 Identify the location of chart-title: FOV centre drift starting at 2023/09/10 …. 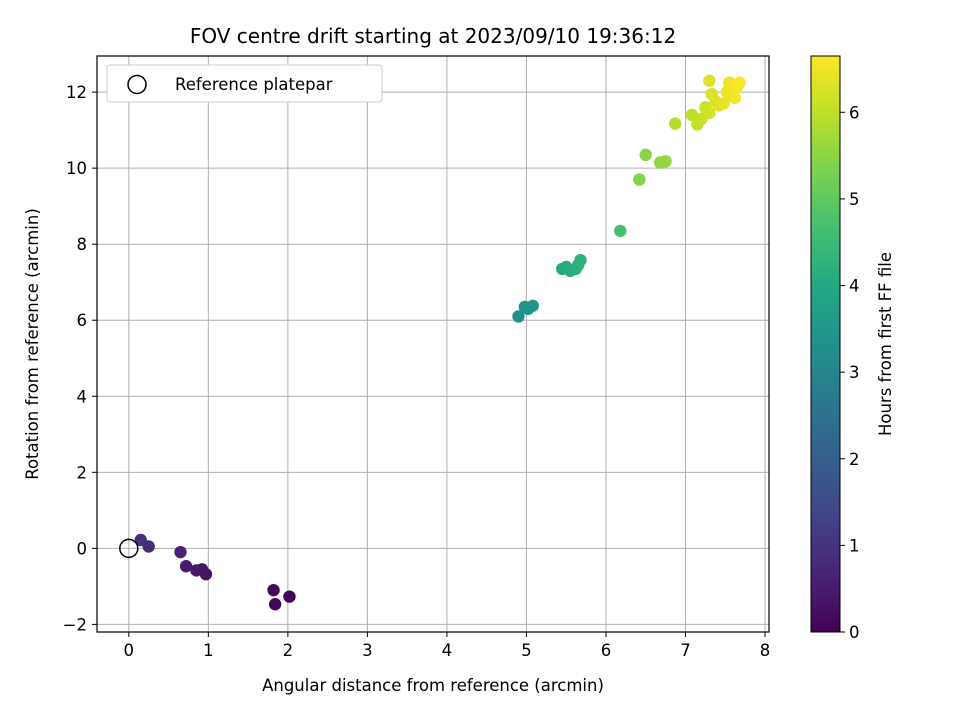
(433, 36).